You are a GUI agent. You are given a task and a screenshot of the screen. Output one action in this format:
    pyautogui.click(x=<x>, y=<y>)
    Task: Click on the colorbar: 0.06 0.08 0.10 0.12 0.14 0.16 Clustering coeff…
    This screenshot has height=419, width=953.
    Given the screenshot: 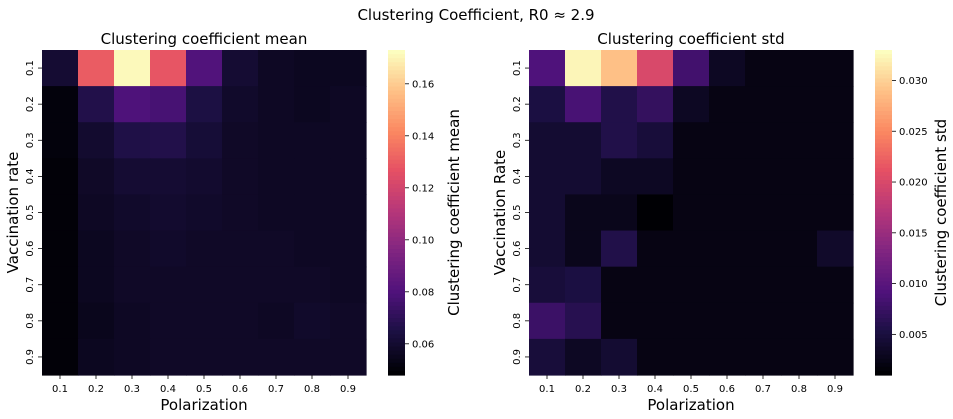 What is the action you would take?
    pyautogui.click(x=425, y=213)
    